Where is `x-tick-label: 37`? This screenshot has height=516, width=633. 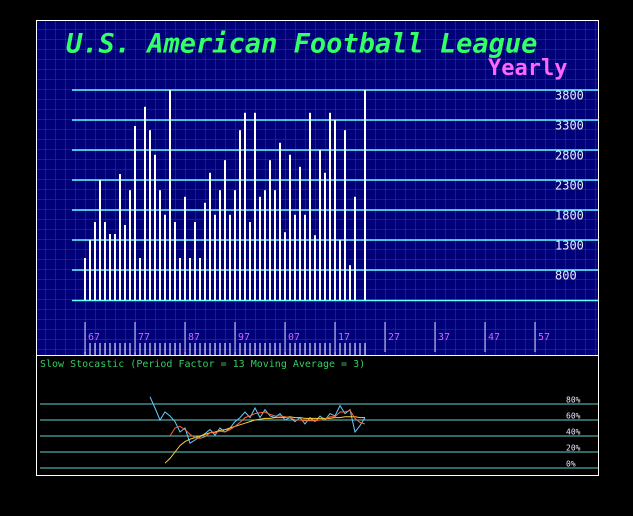
x-tick-label: 37 is located at coordinates (444, 337).